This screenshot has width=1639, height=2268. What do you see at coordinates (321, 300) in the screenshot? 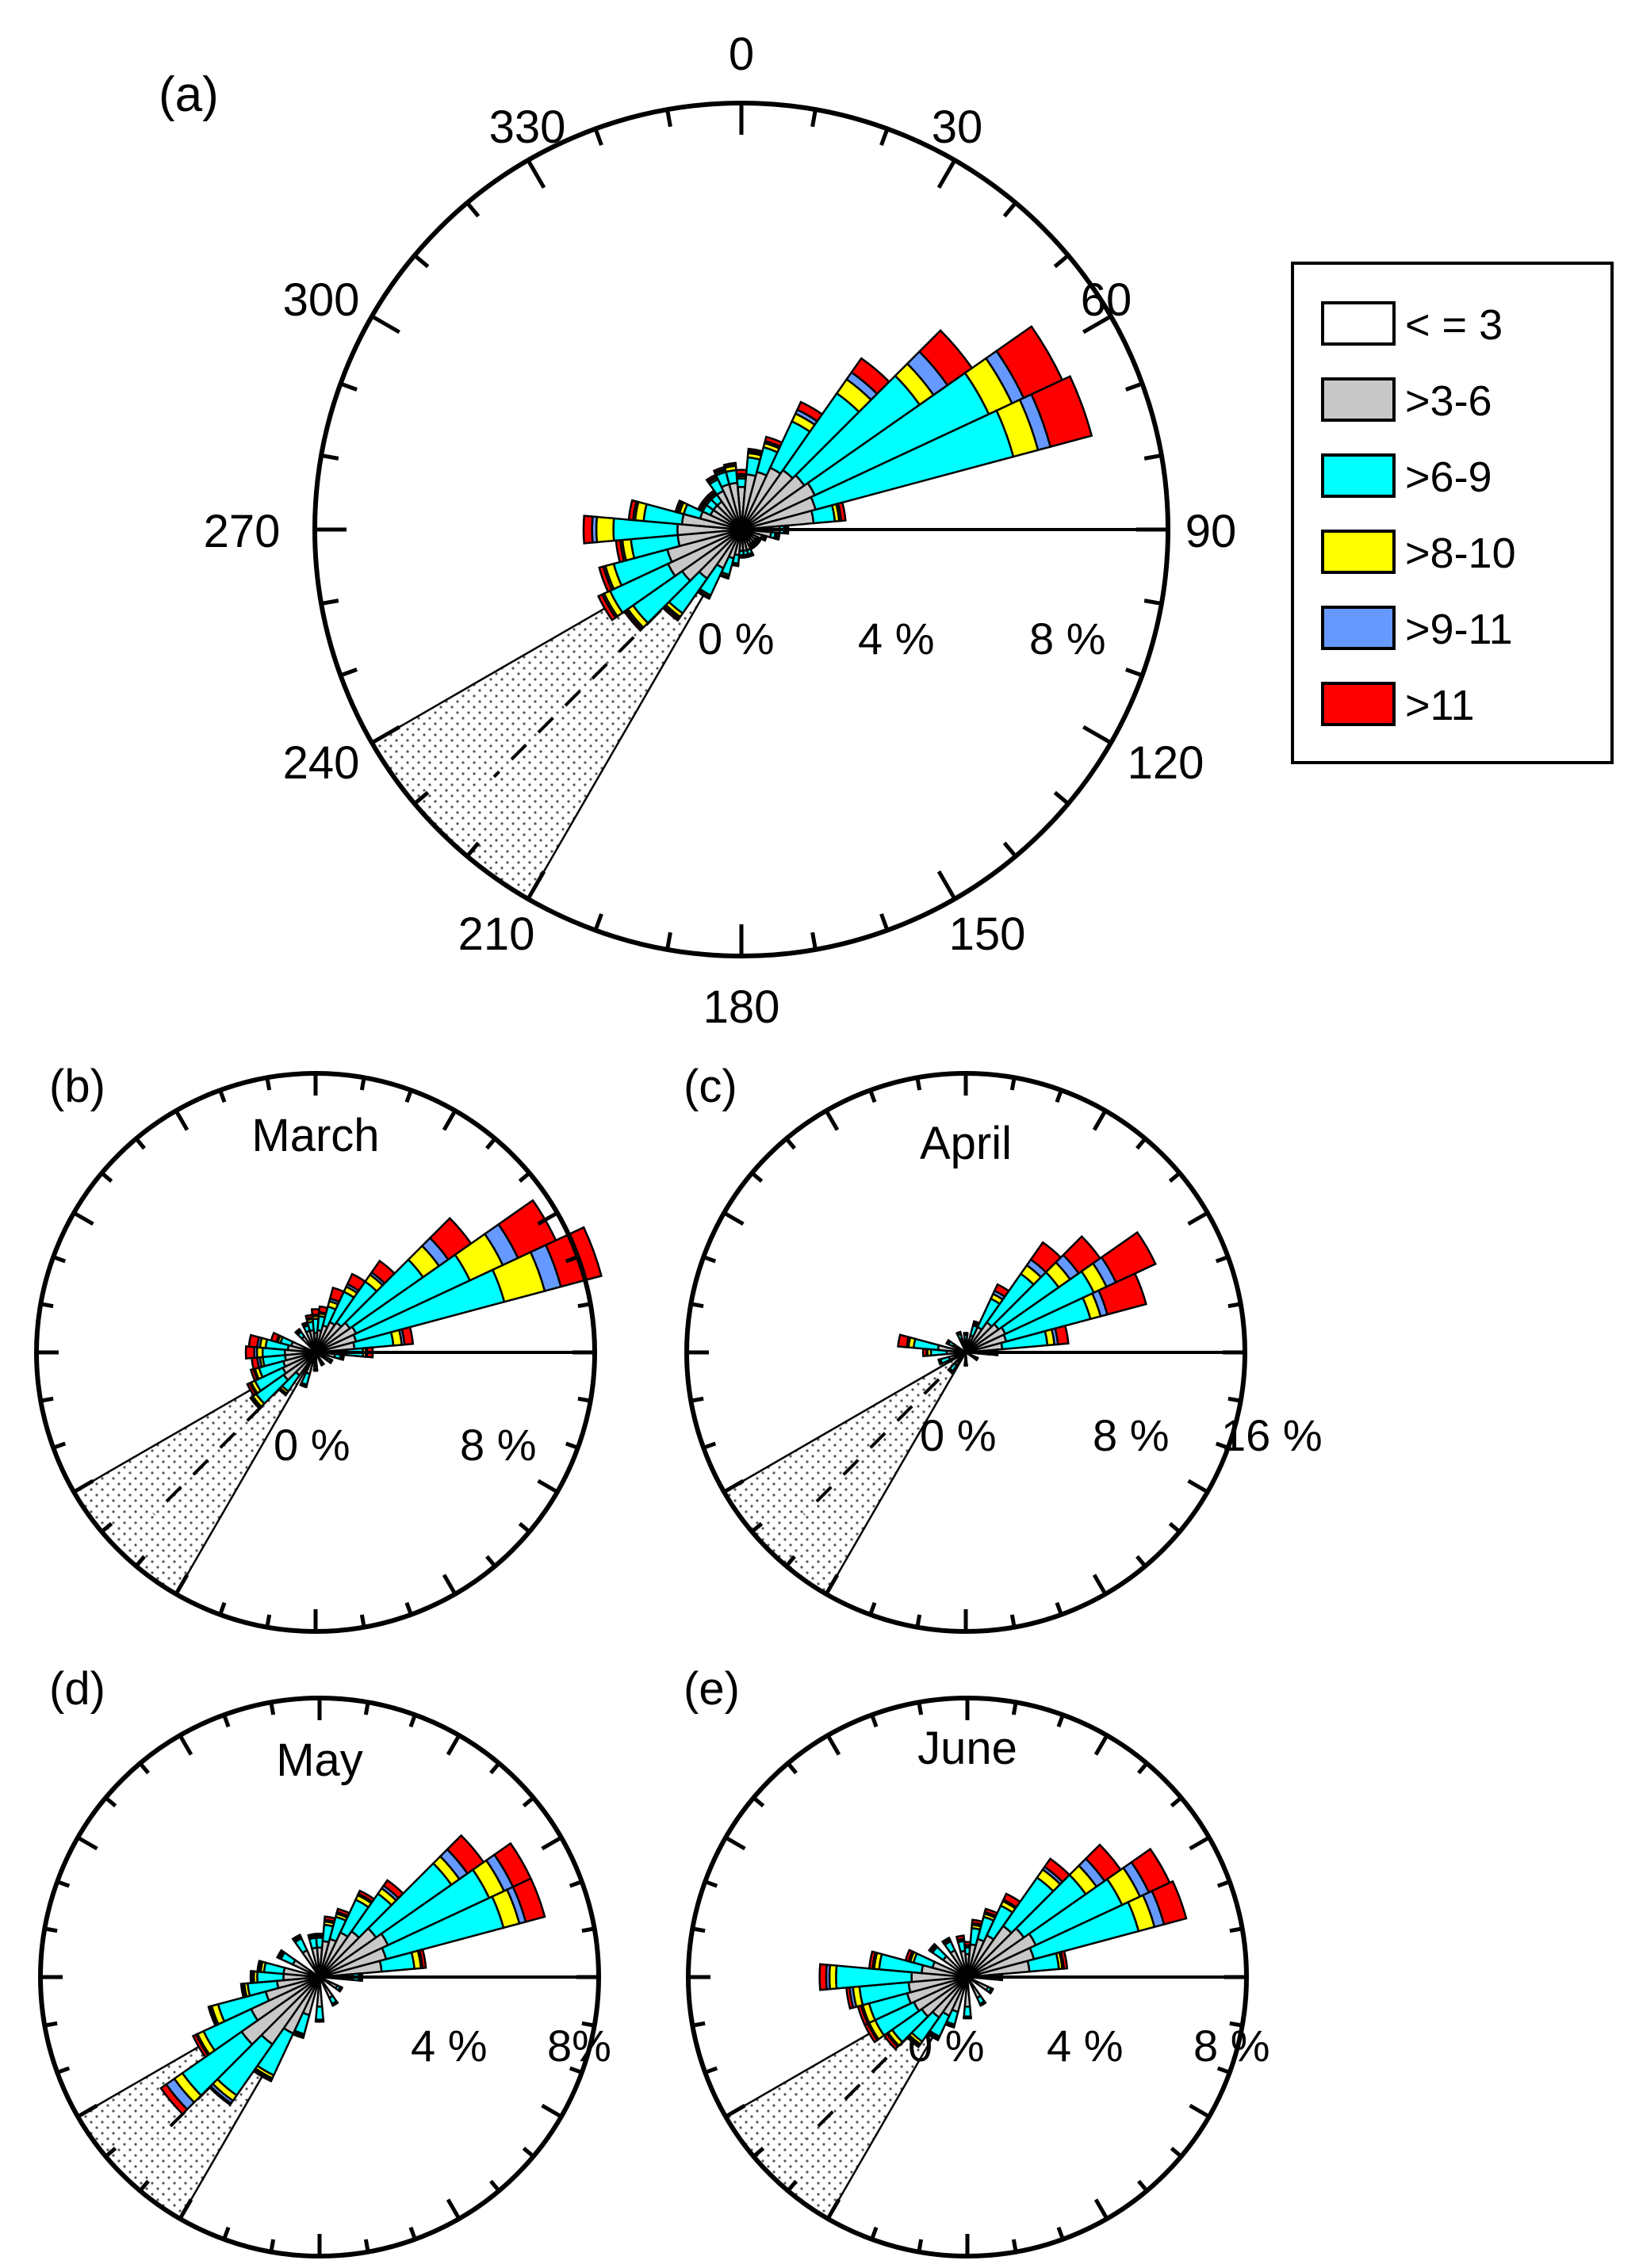
I see `direction-label-300: 300` at bounding box center [321, 300].